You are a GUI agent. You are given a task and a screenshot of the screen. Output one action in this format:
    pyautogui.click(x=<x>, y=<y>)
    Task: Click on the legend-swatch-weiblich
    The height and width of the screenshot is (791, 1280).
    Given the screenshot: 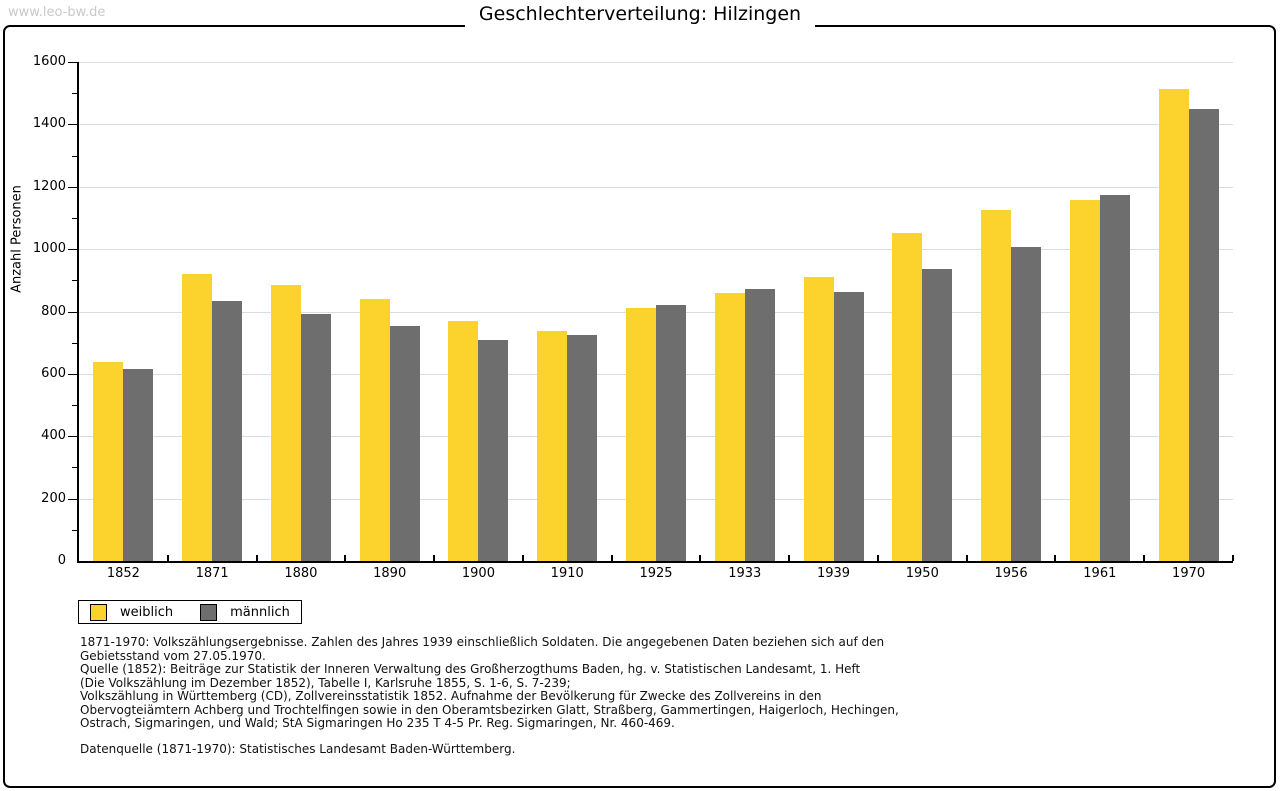 What is the action you would take?
    pyautogui.click(x=98, y=612)
    